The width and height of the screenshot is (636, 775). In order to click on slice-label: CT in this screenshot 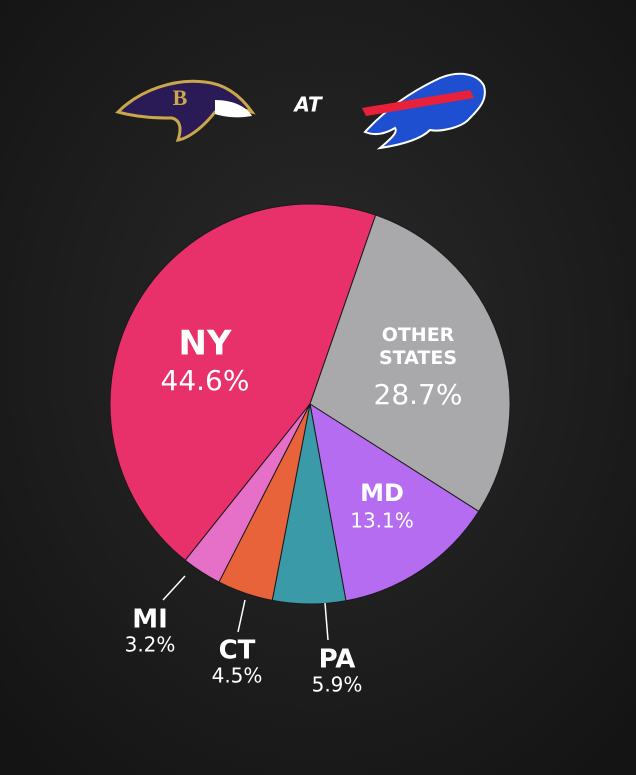, I will do `click(237, 651)`.